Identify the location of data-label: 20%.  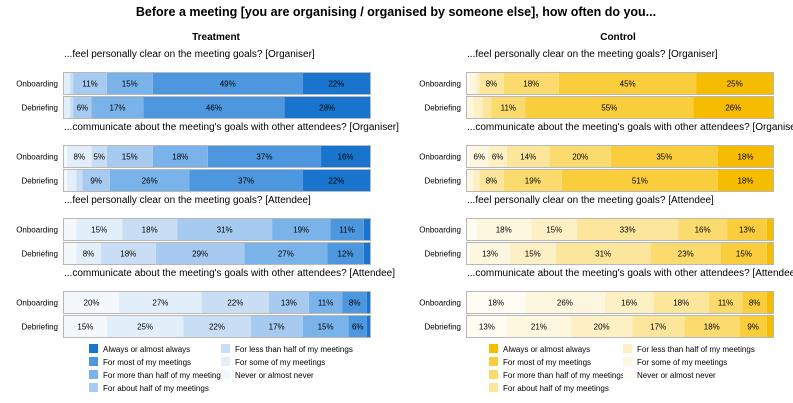
(92, 303).